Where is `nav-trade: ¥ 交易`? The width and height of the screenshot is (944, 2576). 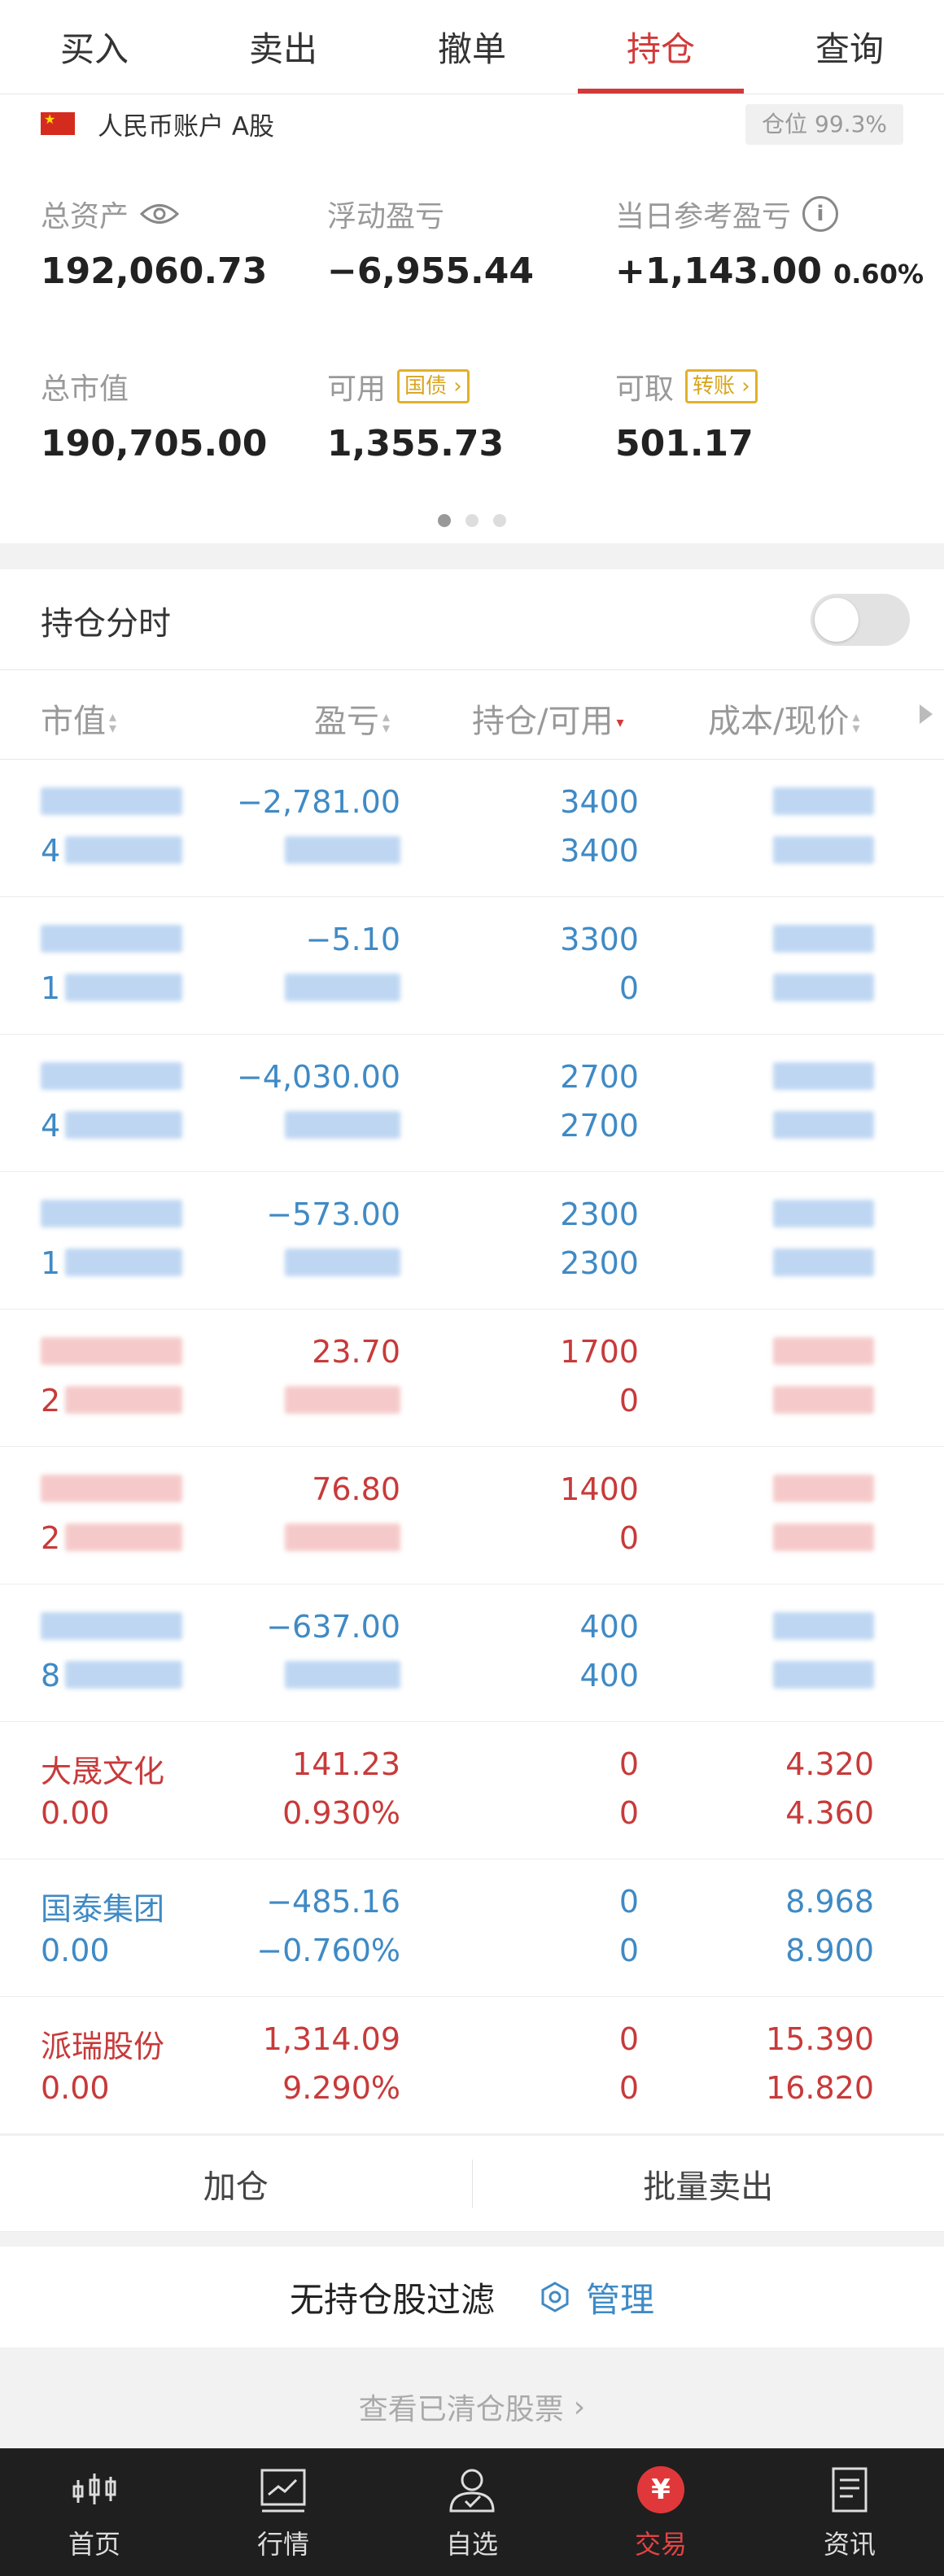
nav-trade: ¥ 交易 is located at coordinates (660, 2512).